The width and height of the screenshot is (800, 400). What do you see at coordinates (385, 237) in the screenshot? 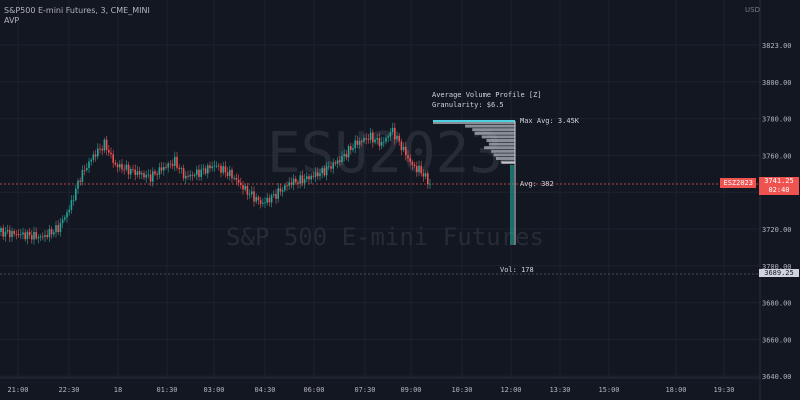
I see `watermark-name: S&P 500 E-mini Futures` at bounding box center [385, 237].